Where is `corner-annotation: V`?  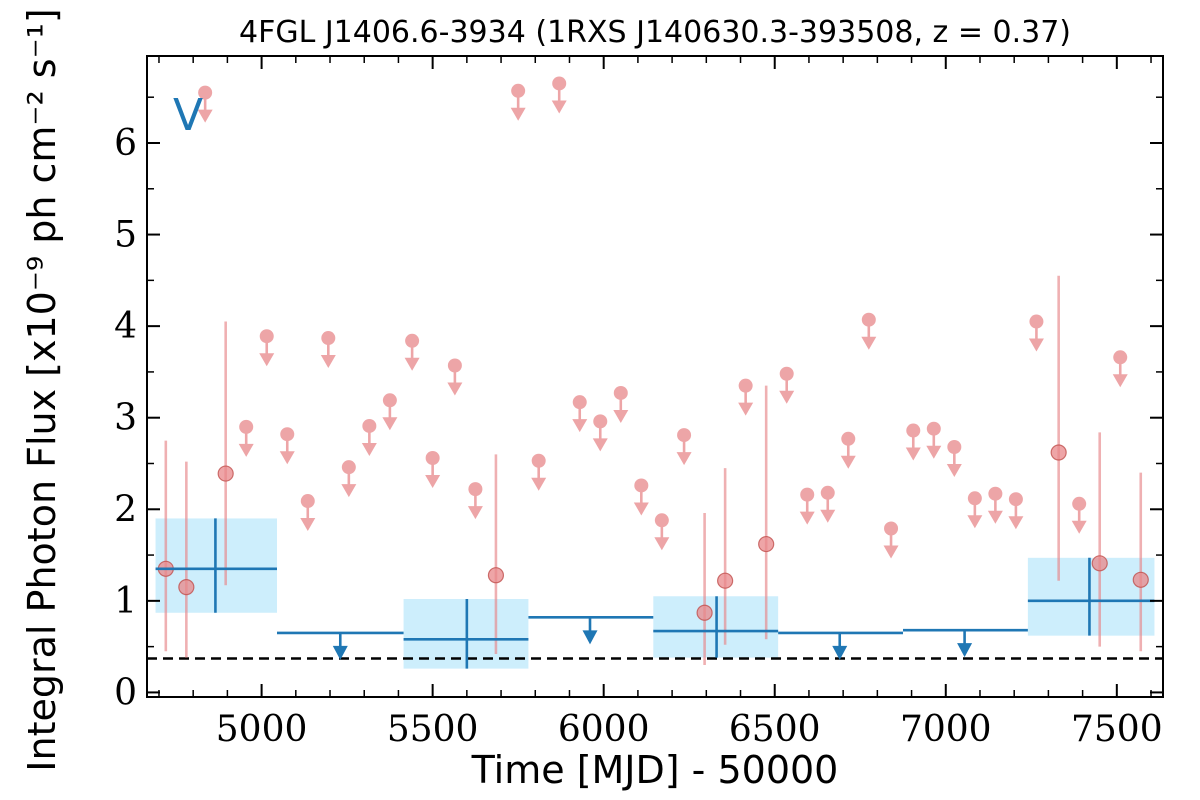 corner-annotation: V is located at coordinates (188, 115).